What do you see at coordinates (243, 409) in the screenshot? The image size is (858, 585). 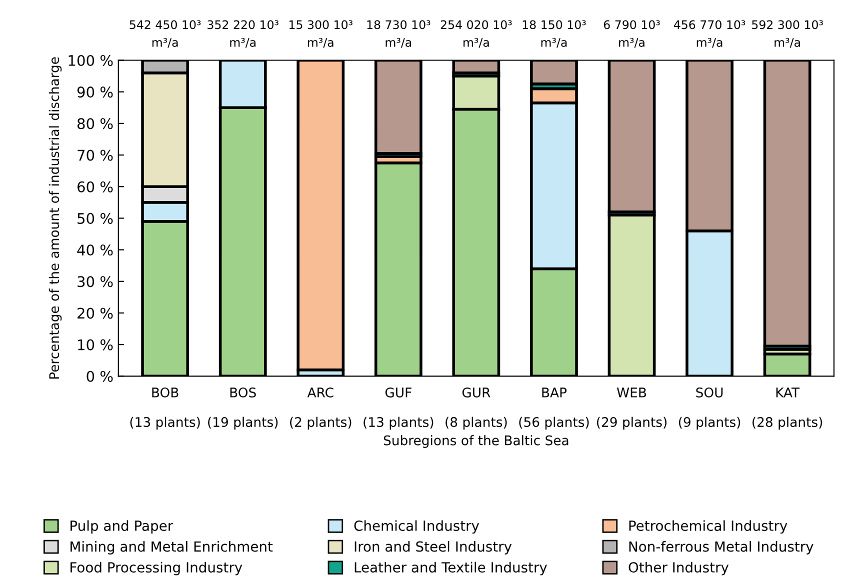 I see `category-label: BOS (19 plants)` at bounding box center [243, 409].